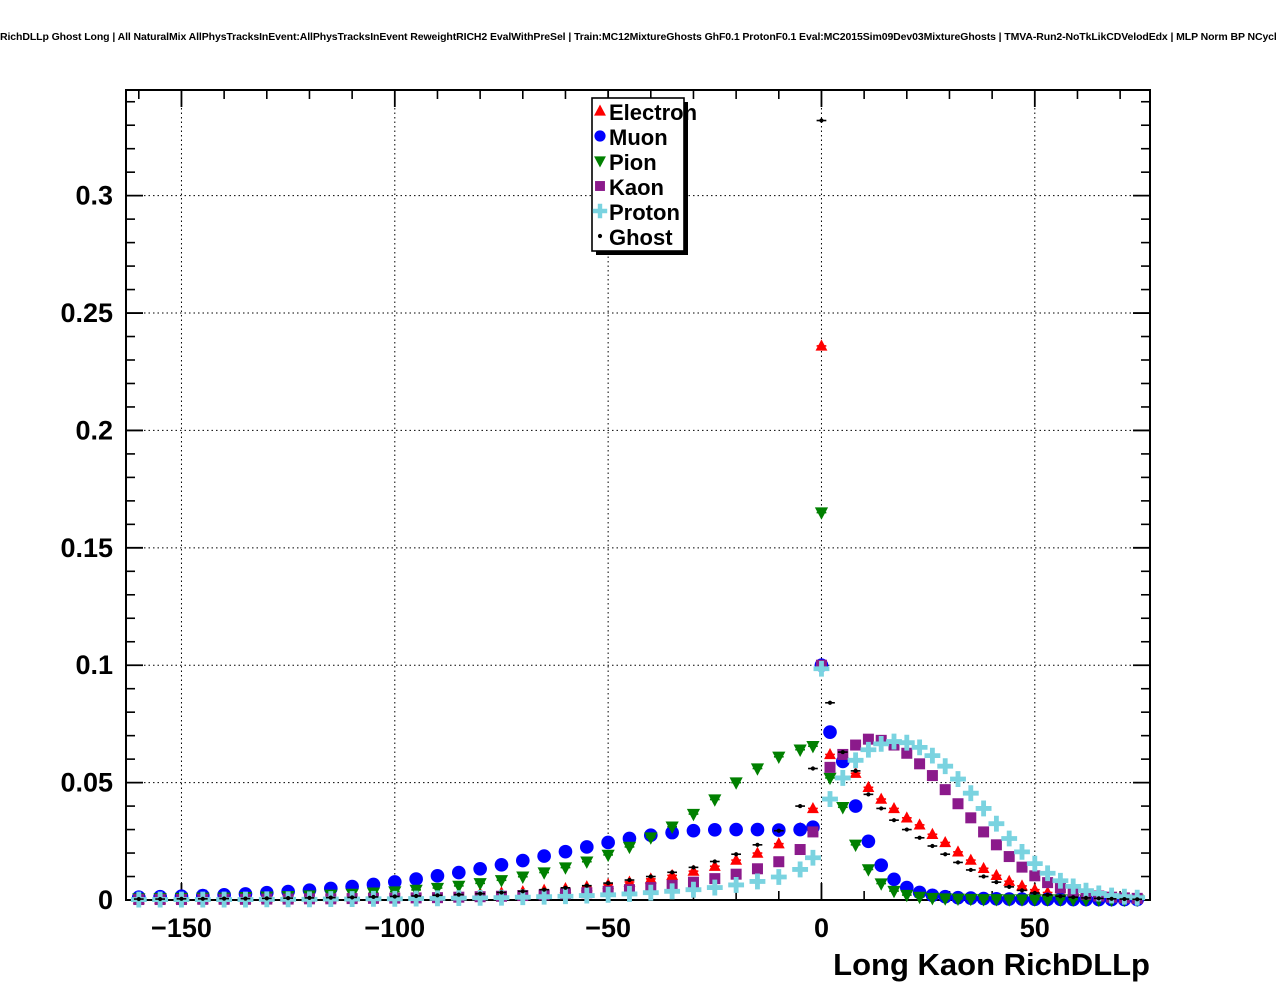 The image size is (1276, 996). I want to click on legend-label: Proton, so click(644, 212).